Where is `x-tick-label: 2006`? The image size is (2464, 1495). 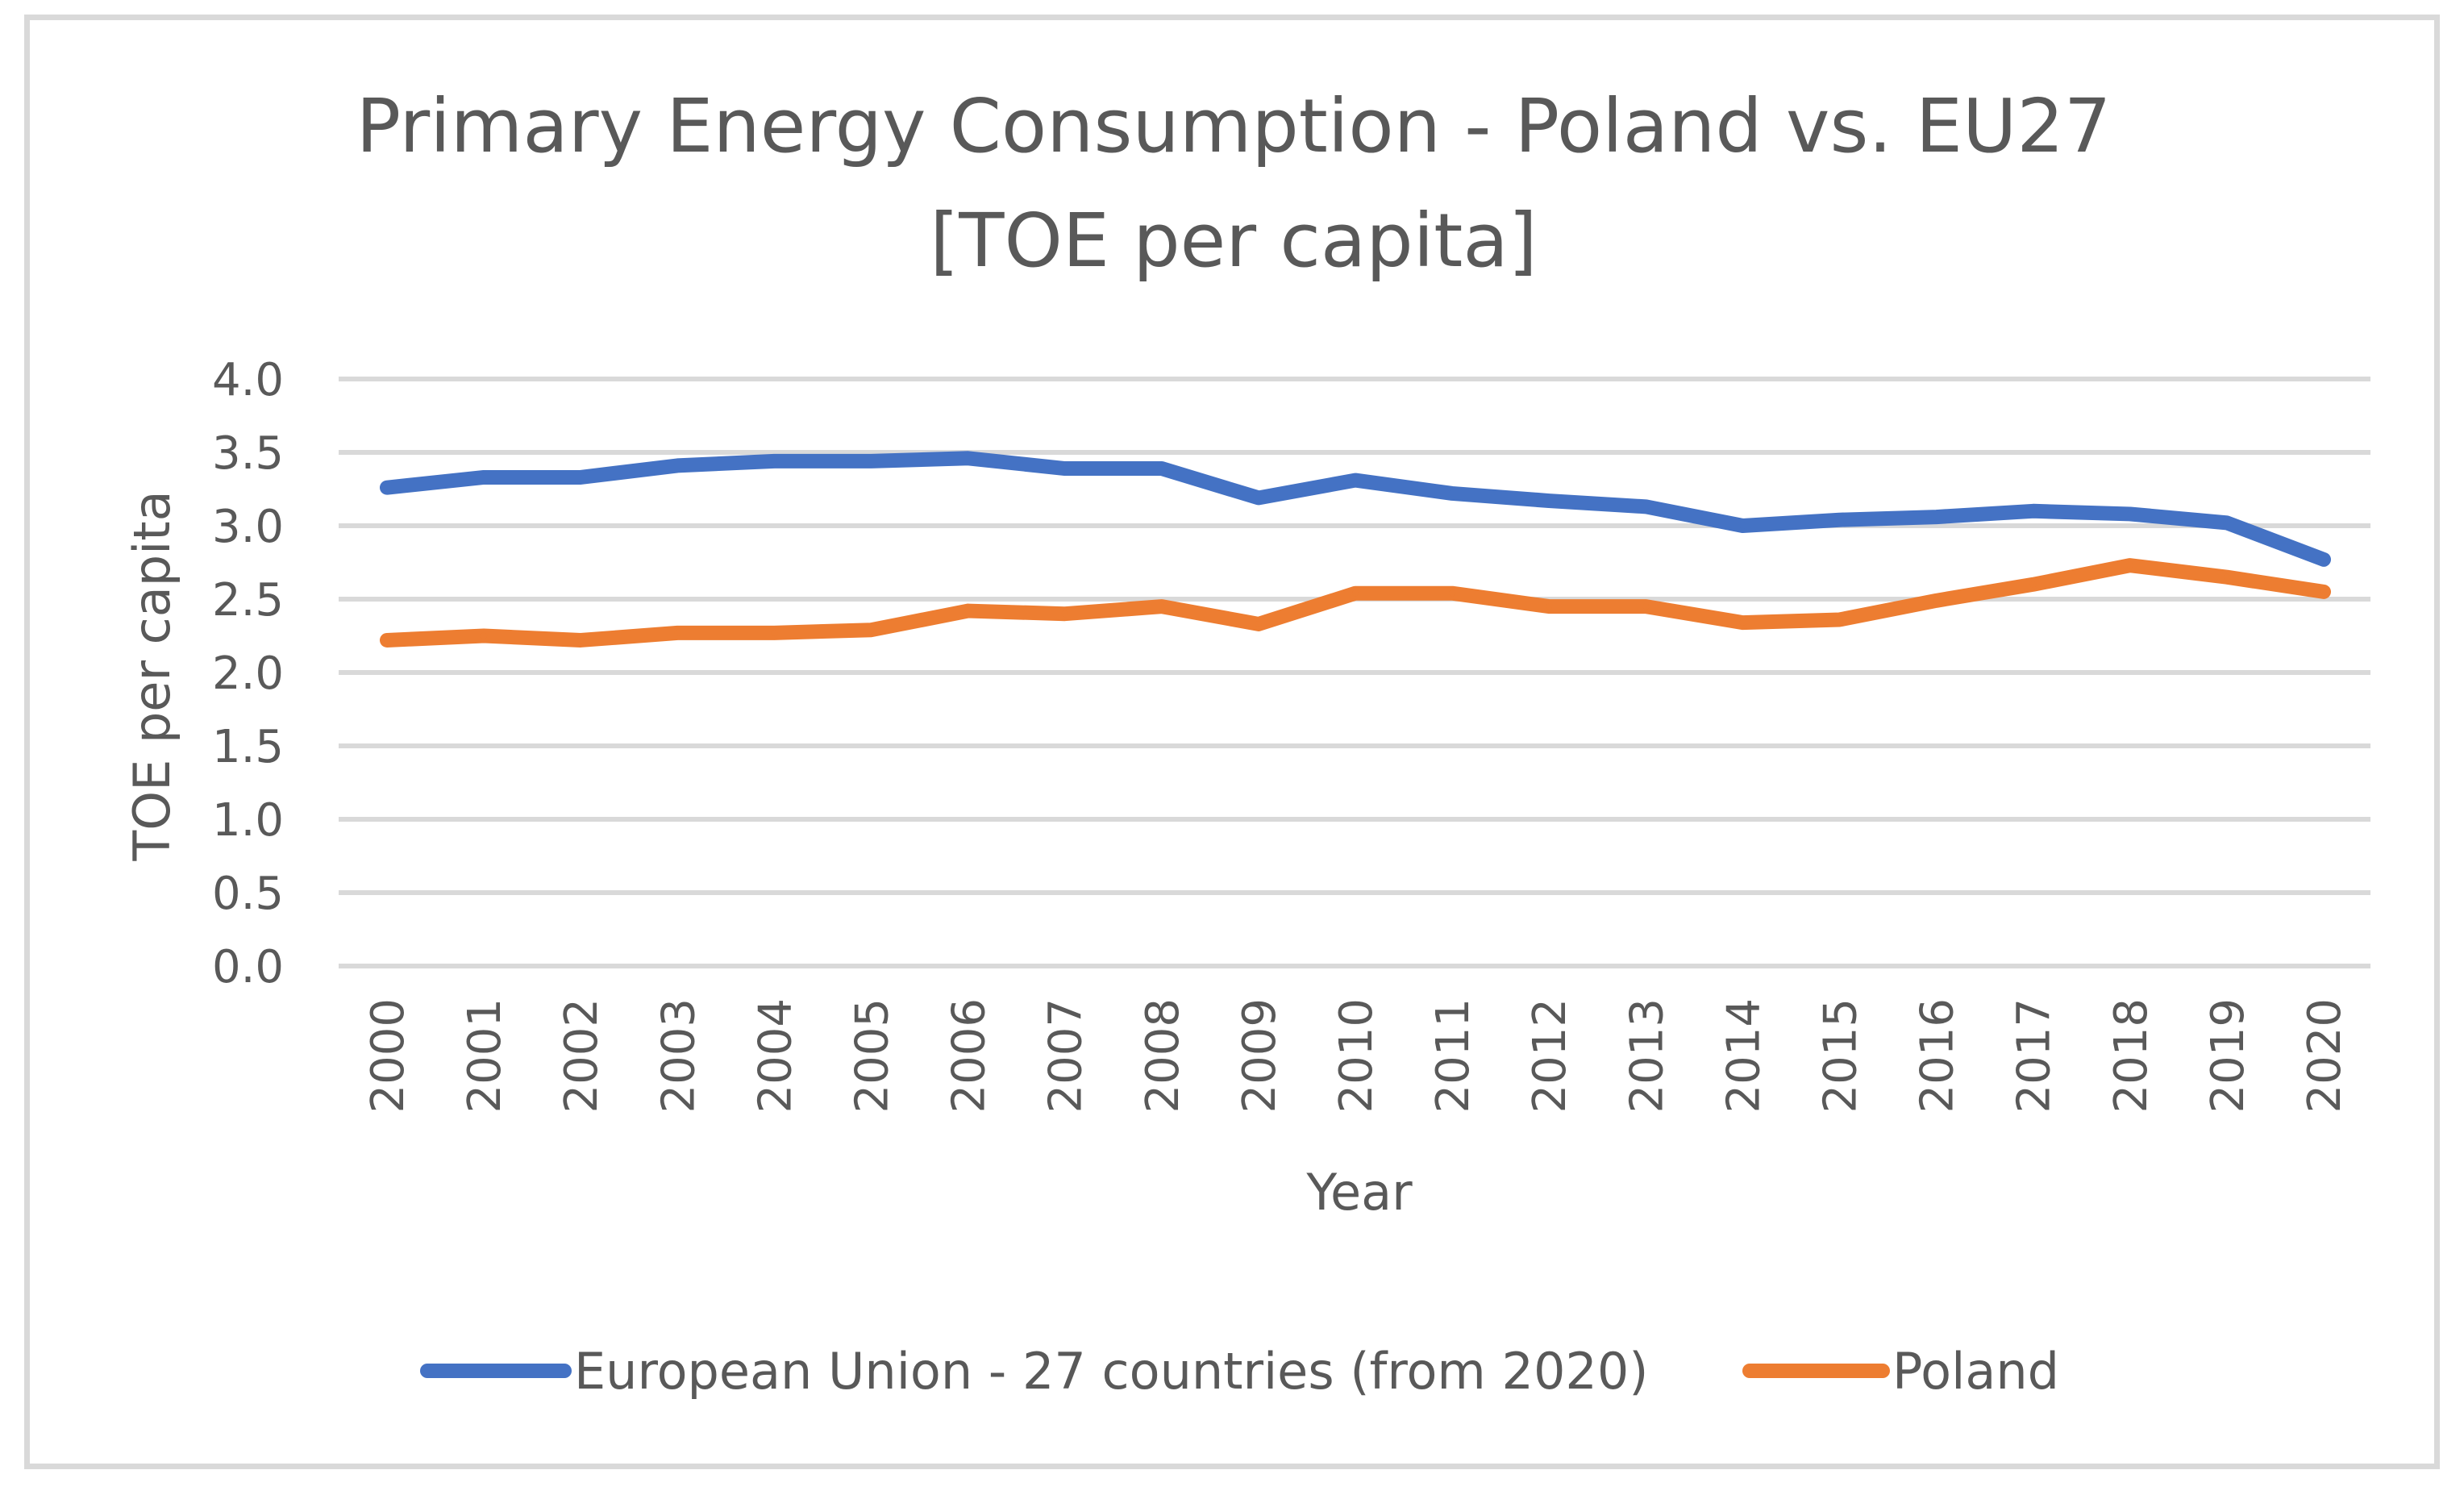
x-tick-label: 2006 is located at coordinates (969, 1056).